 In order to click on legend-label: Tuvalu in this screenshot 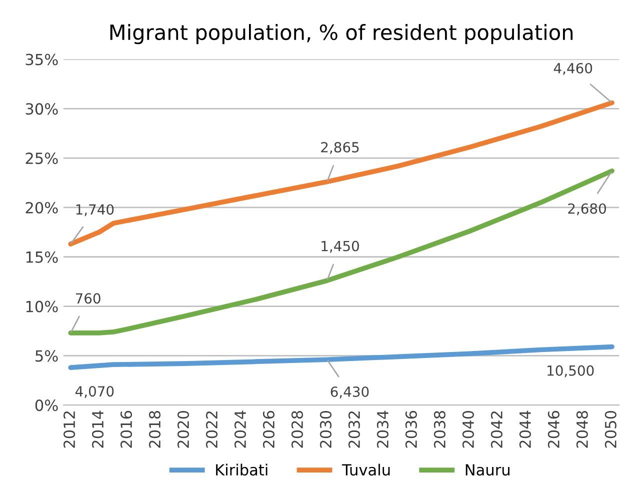, I will do `click(366, 470)`.